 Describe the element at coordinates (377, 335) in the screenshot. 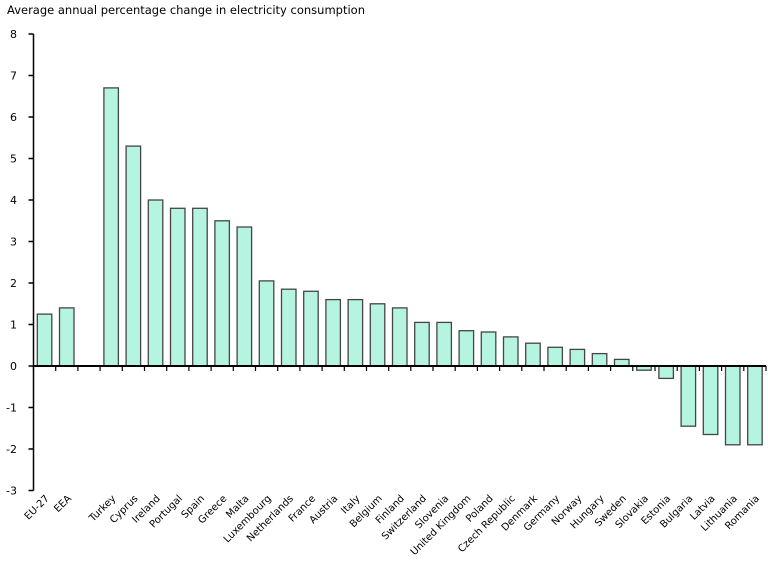

I see `bar-belgium` at that location.